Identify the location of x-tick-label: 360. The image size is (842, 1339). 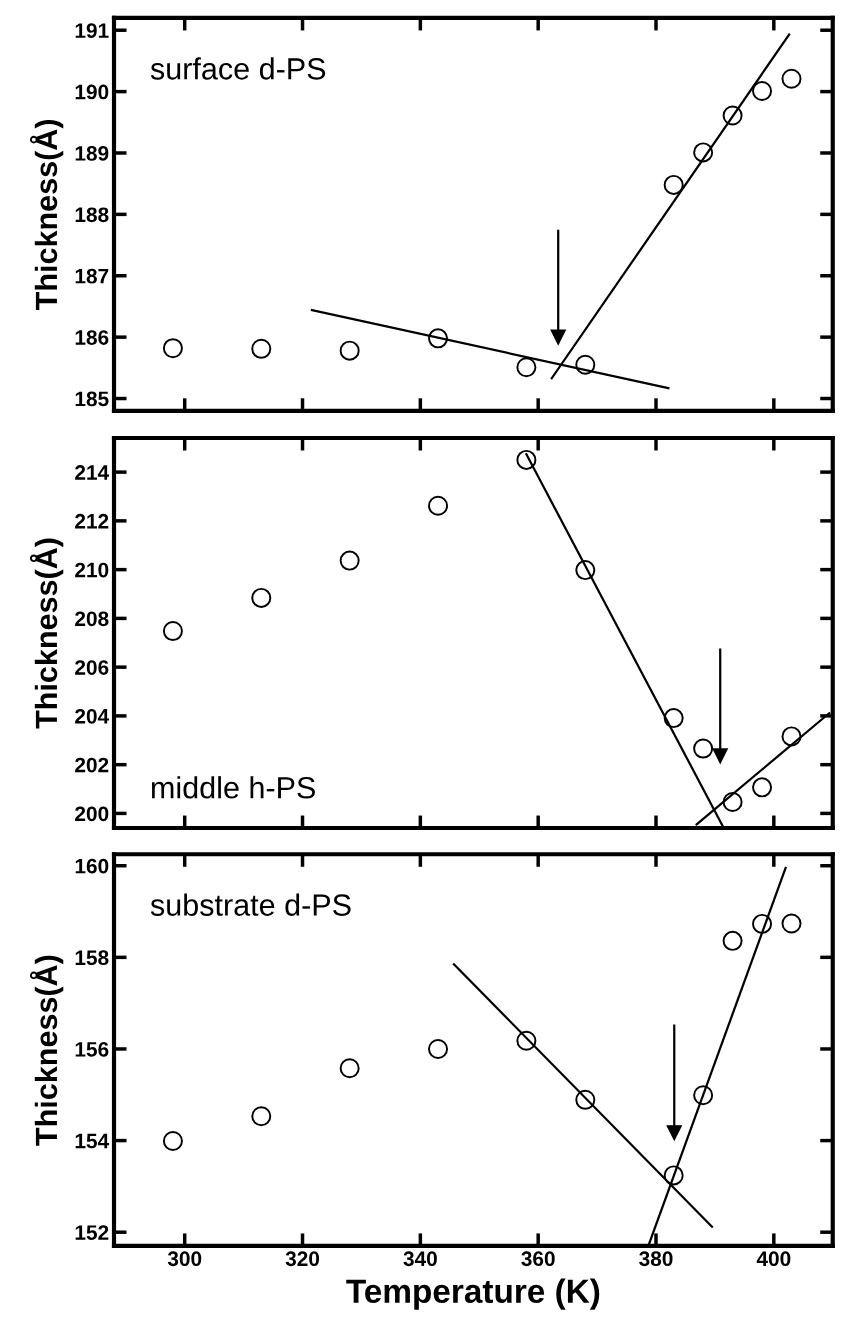
(538, 1259).